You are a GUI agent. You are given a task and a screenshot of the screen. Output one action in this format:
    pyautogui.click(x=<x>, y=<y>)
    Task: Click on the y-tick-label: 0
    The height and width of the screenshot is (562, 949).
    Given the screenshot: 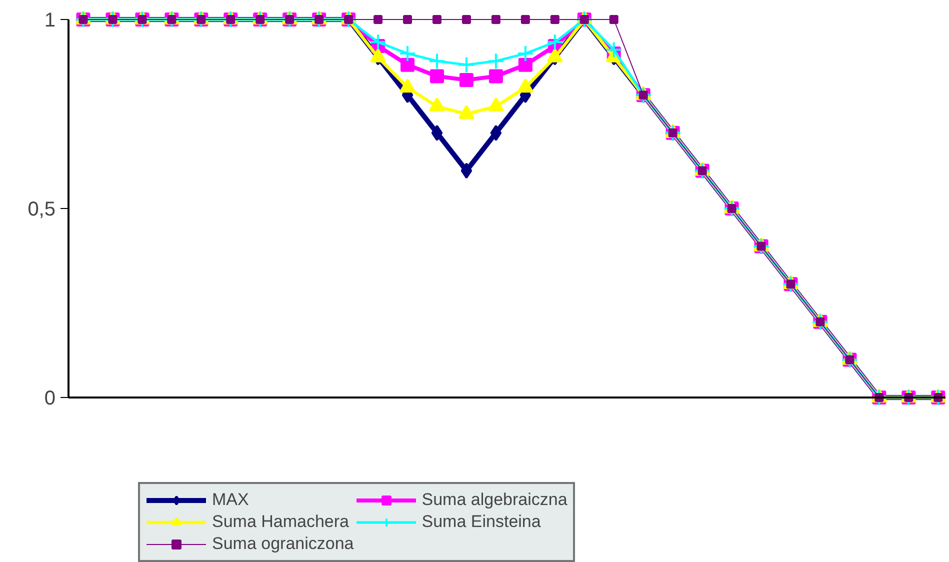 What is the action you would take?
    pyautogui.click(x=50, y=399)
    